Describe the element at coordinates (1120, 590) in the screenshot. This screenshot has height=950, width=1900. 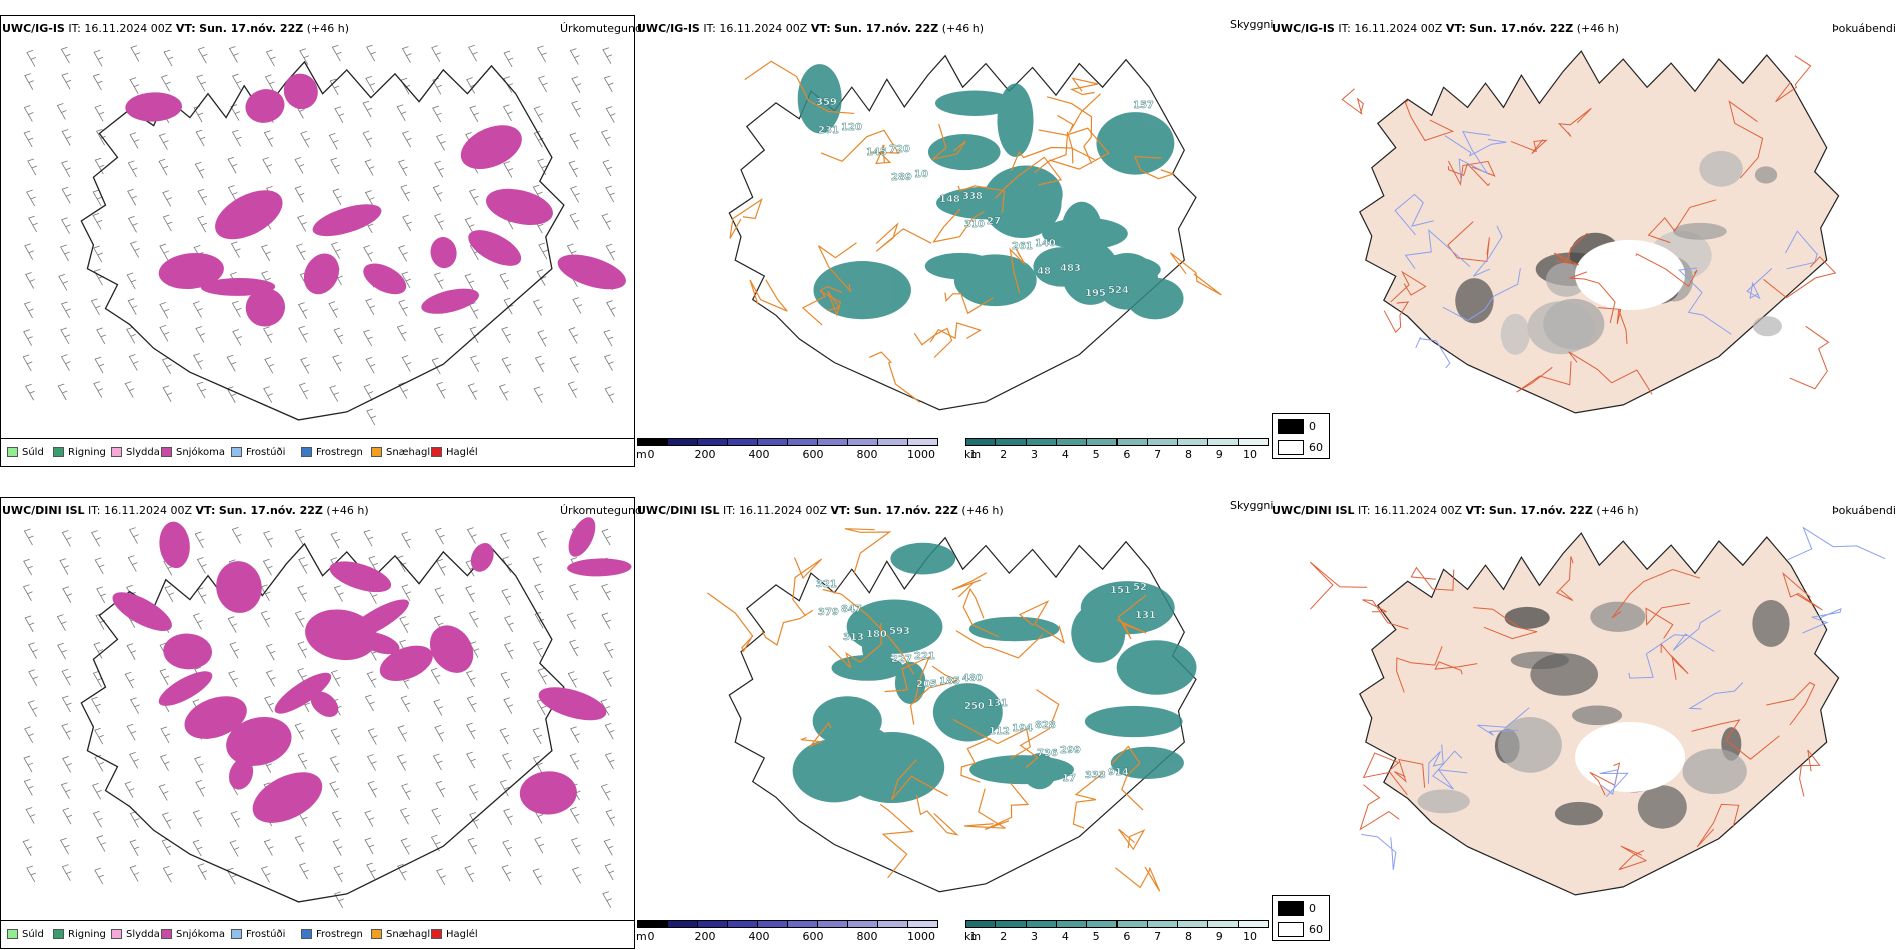
I see `ceiling-label: 151` at that location.